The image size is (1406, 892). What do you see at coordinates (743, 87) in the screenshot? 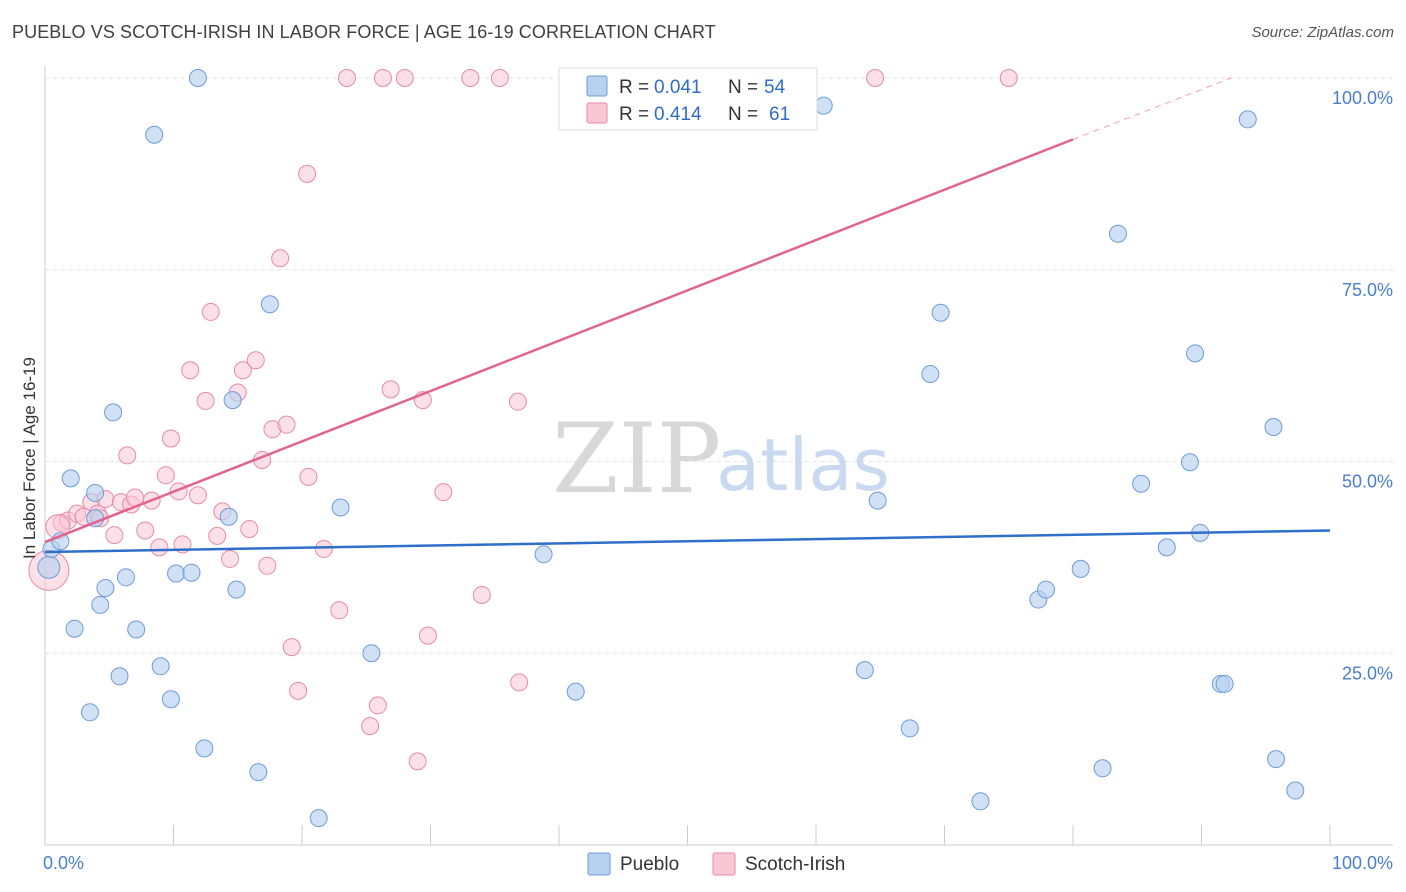
I see `legend-n-label-pueblo: N =` at bounding box center [743, 87].